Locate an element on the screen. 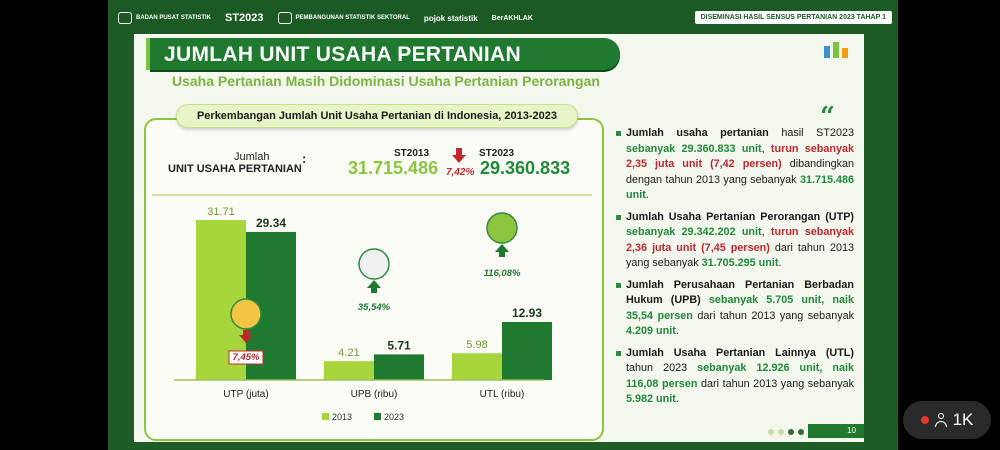 The image size is (1000, 450). st2023-value: 29.360.833 is located at coordinates (525, 168).